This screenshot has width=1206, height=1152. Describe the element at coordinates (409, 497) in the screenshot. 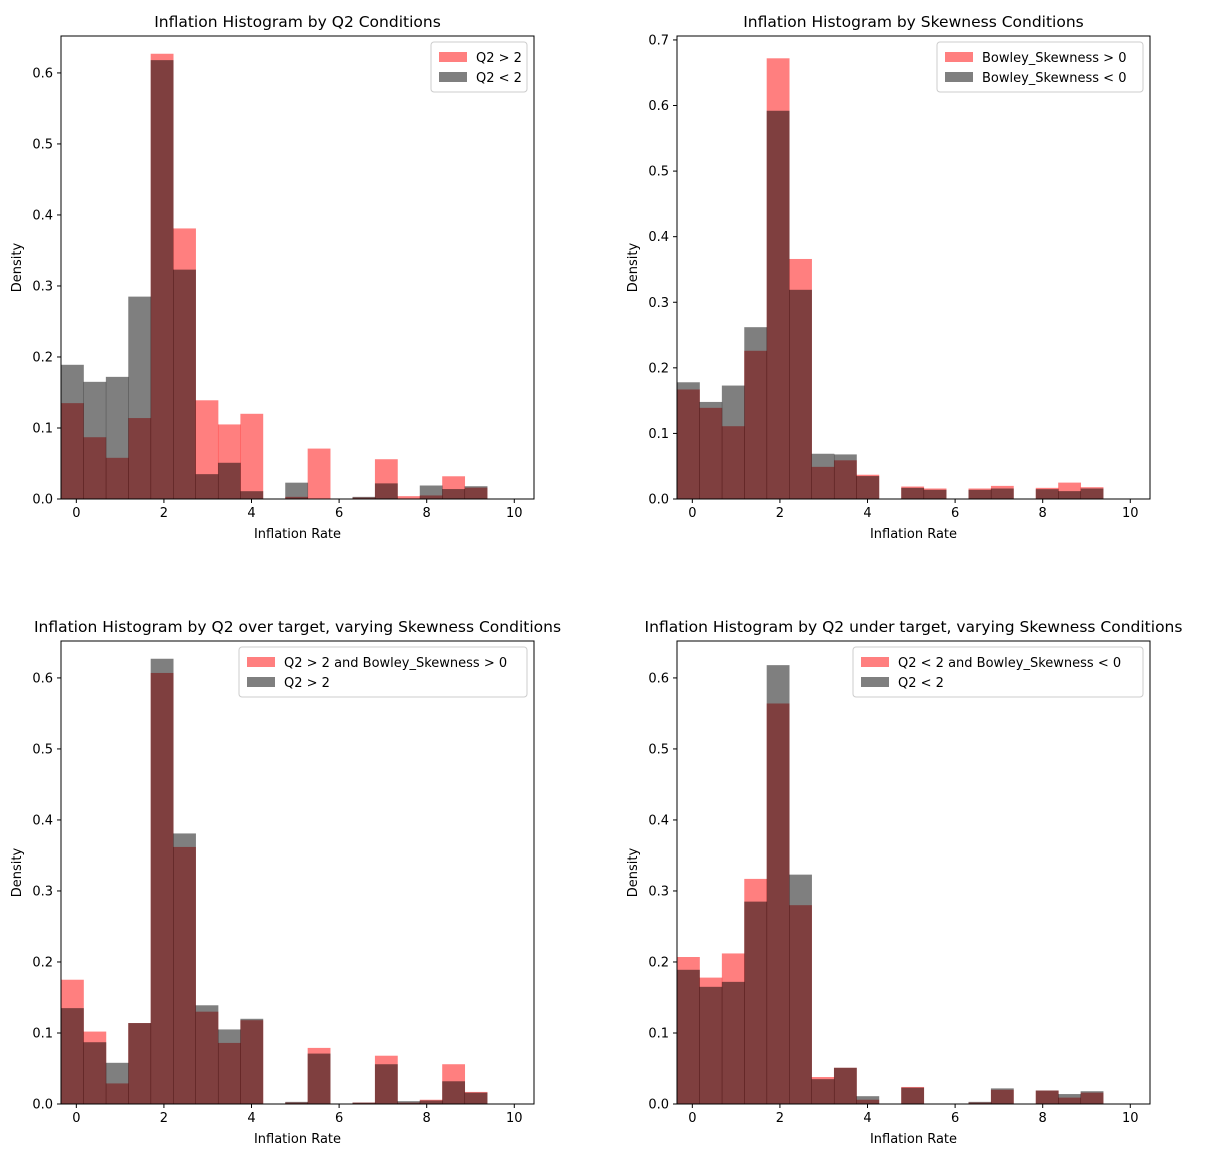

I see `bar-series1-bin16` at that location.